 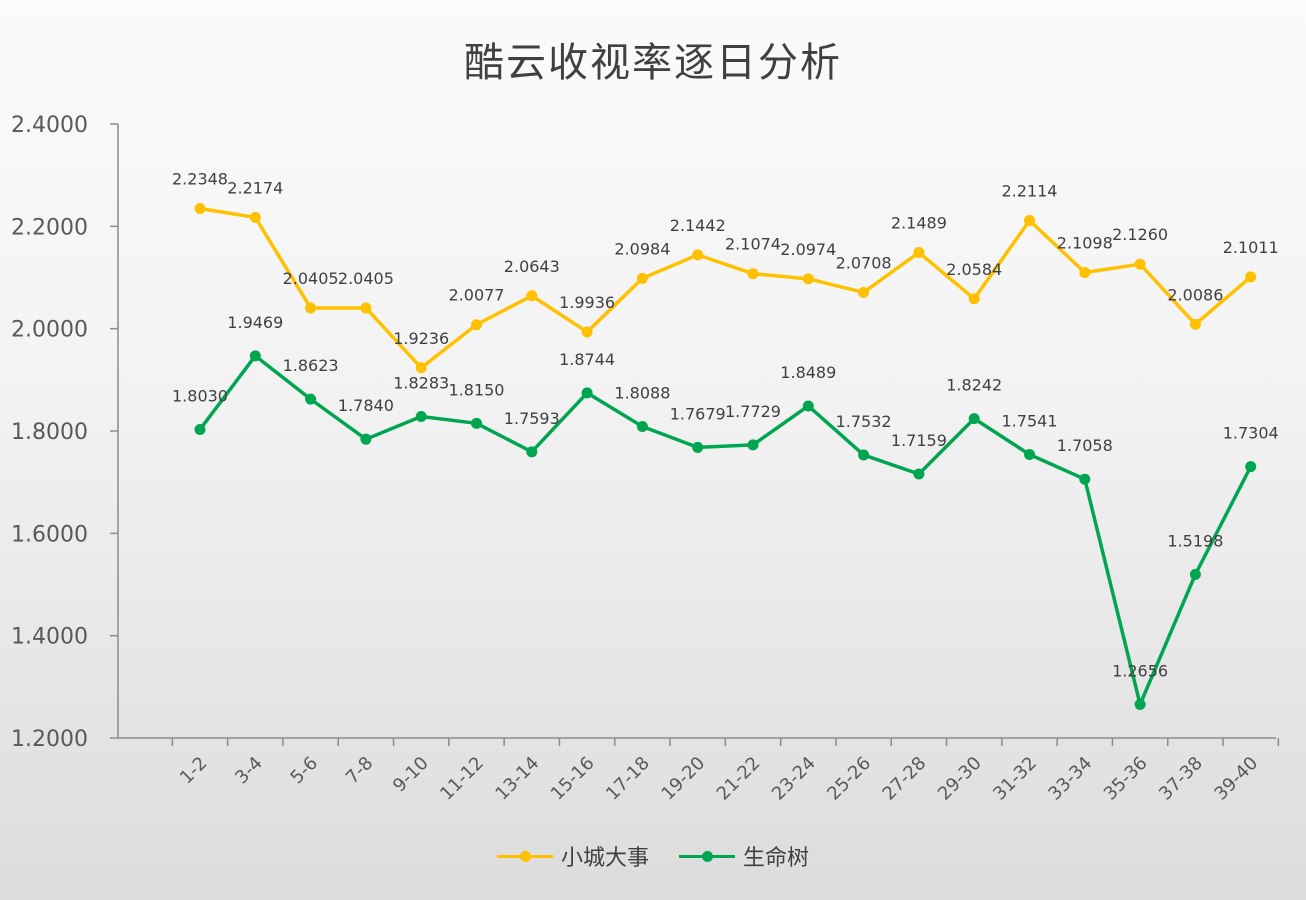 What do you see at coordinates (794, 779) in the screenshot?
I see `x-tick-label: 23-24` at bounding box center [794, 779].